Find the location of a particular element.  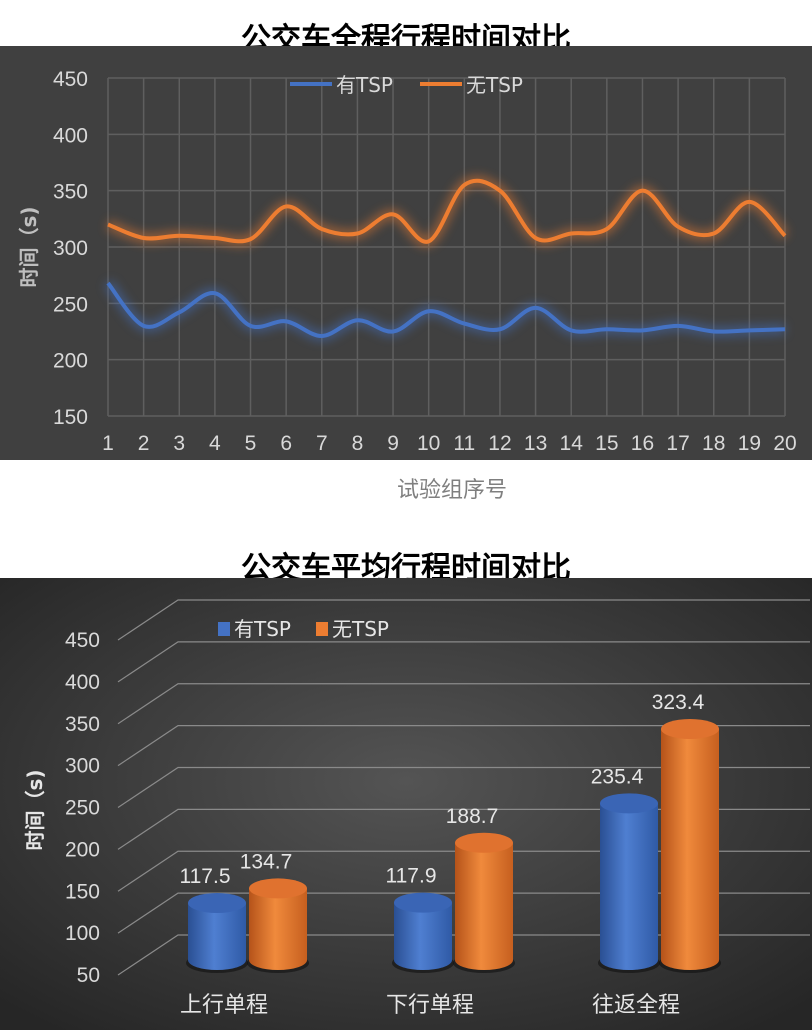

x-tick-label: 10 is located at coordinates (428, 443).